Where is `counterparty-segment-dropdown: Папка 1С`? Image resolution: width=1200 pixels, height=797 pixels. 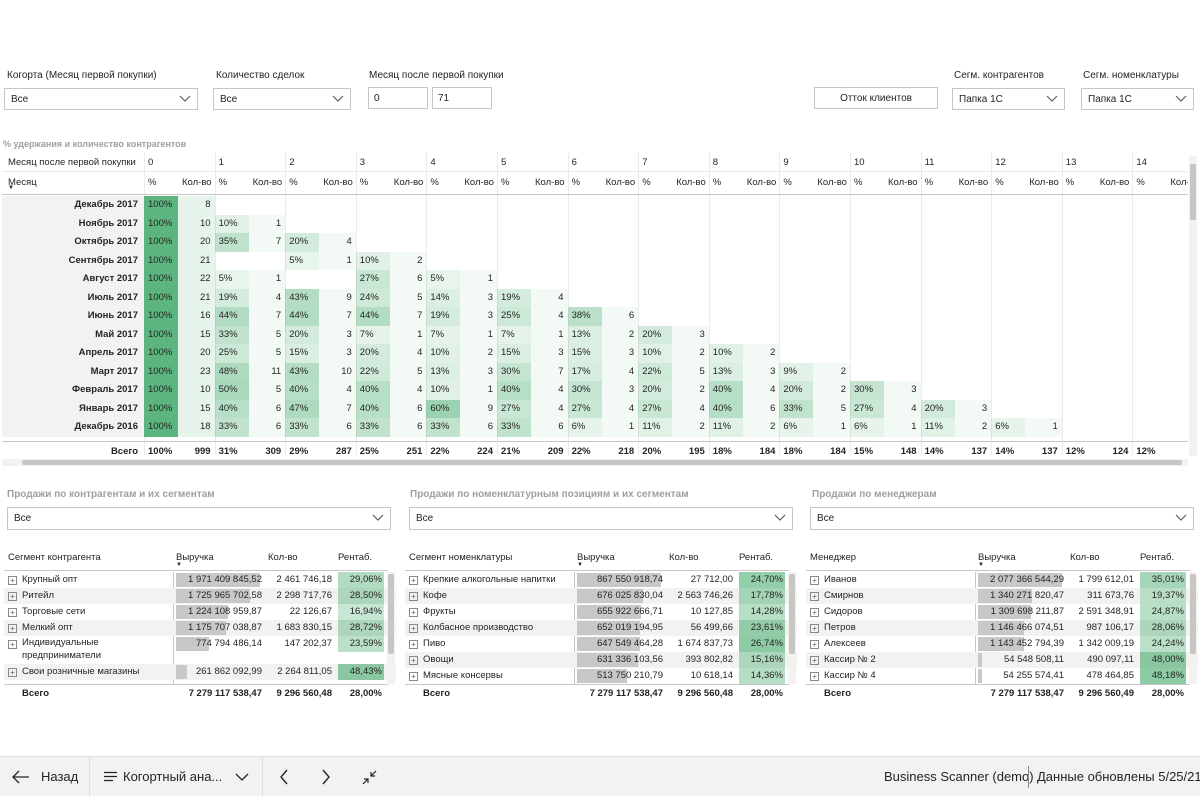 counterparty-segment-dropdown: Папка 1С is located at coordinates (1008, 99).